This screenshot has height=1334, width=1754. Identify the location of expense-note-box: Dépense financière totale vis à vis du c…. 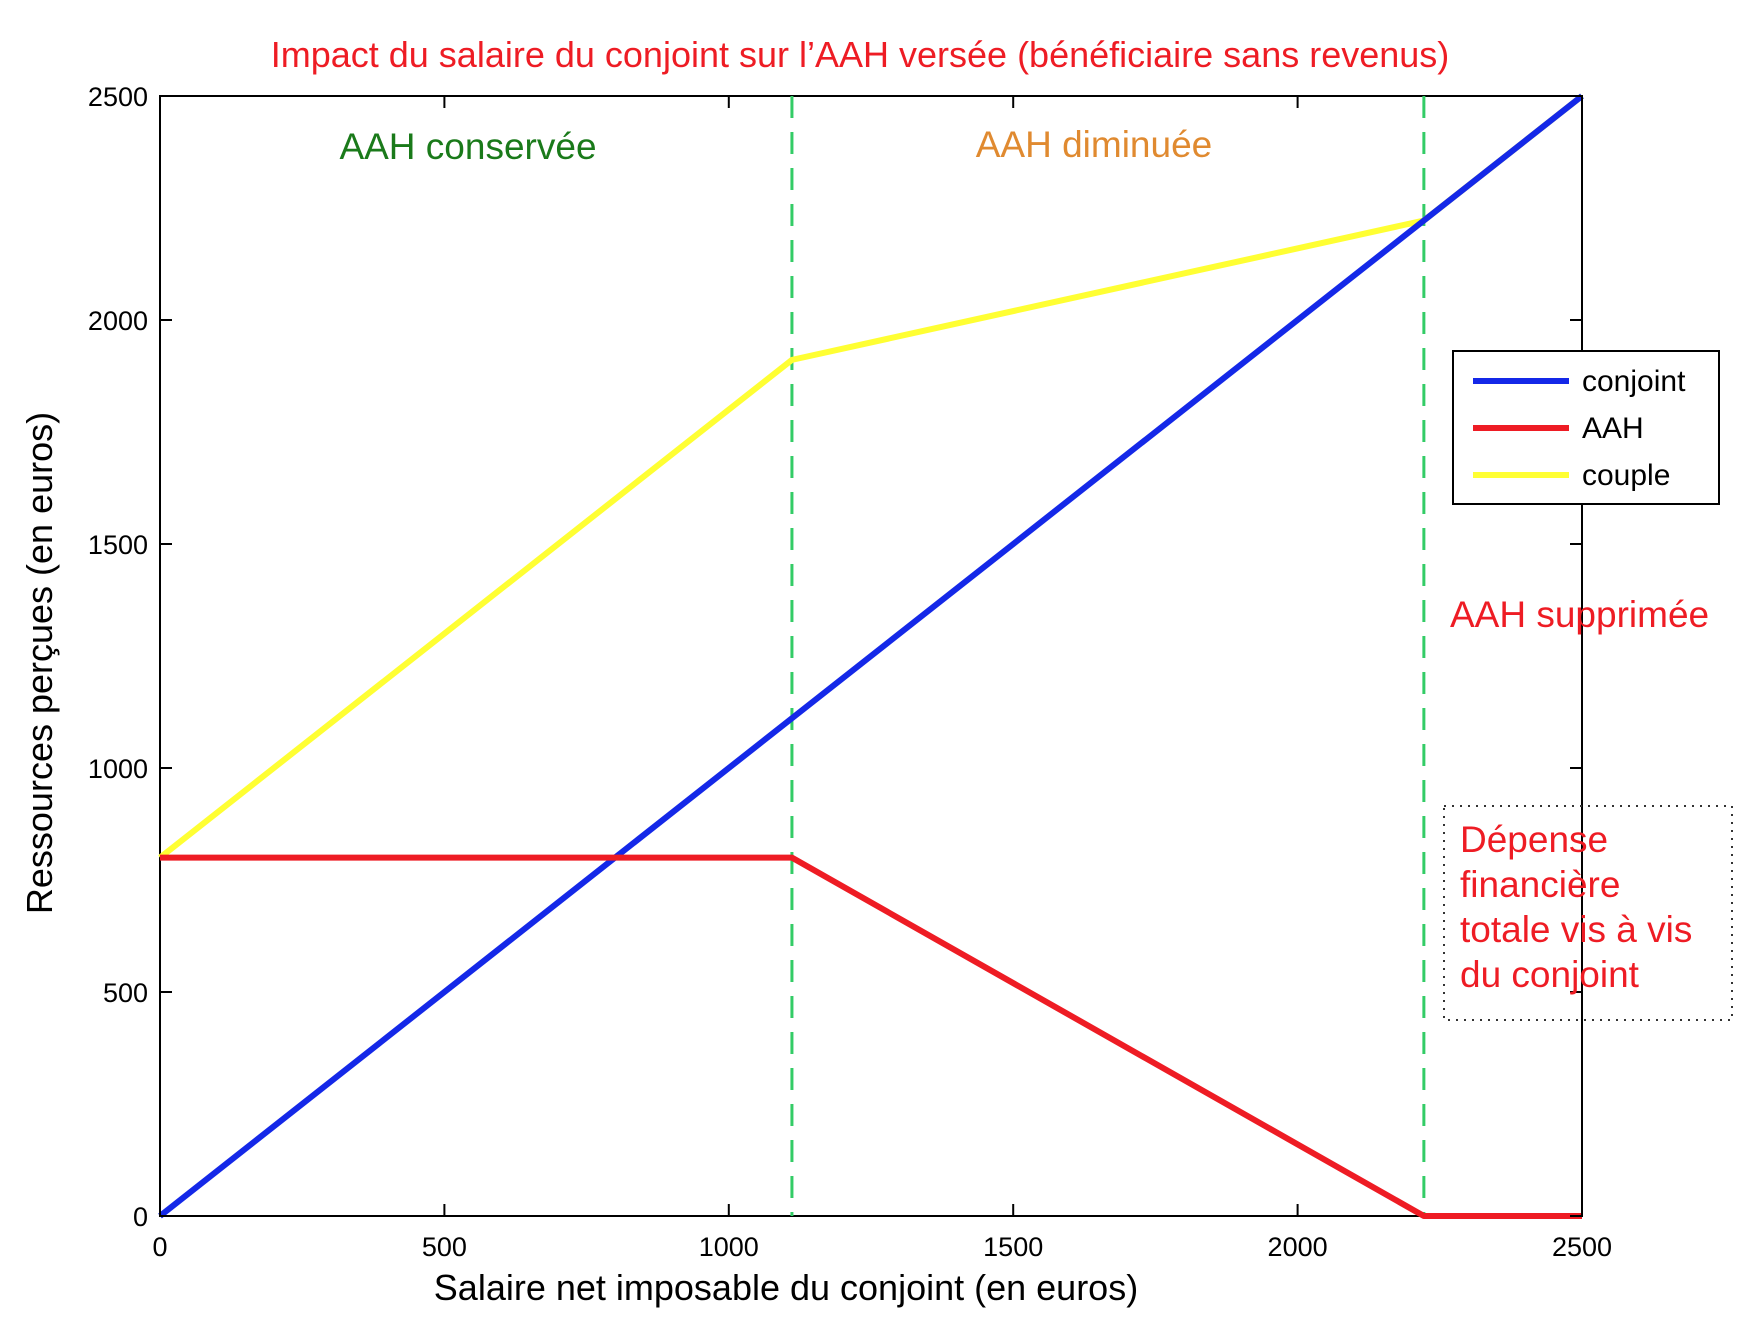
(1588, 913).